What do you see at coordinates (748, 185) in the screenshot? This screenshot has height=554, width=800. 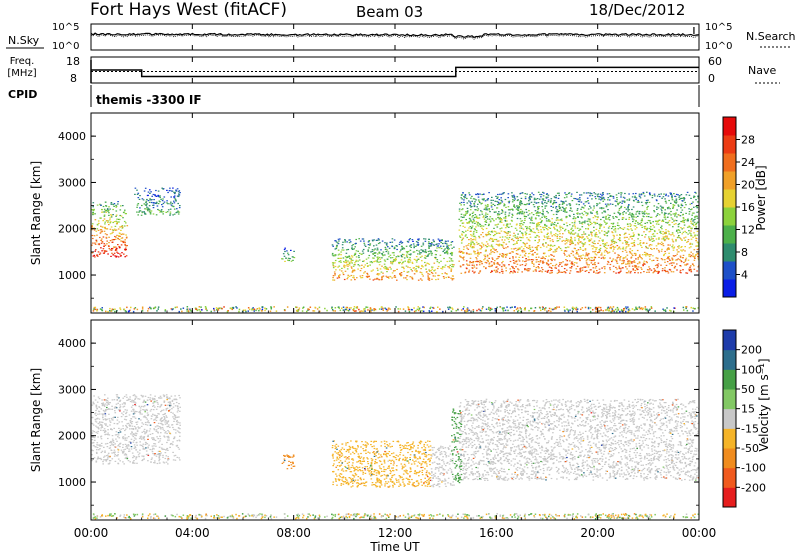 I see `power-colorbar-tick-4: 20` at bounding box center [748, 185].